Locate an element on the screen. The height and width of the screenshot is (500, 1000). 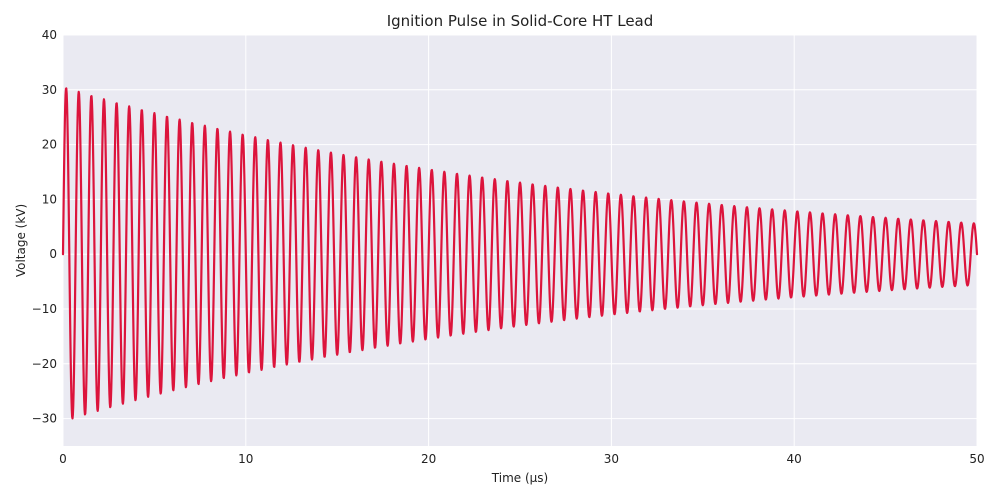
y-tick-label: −30 is located at coordinates (44, 419).